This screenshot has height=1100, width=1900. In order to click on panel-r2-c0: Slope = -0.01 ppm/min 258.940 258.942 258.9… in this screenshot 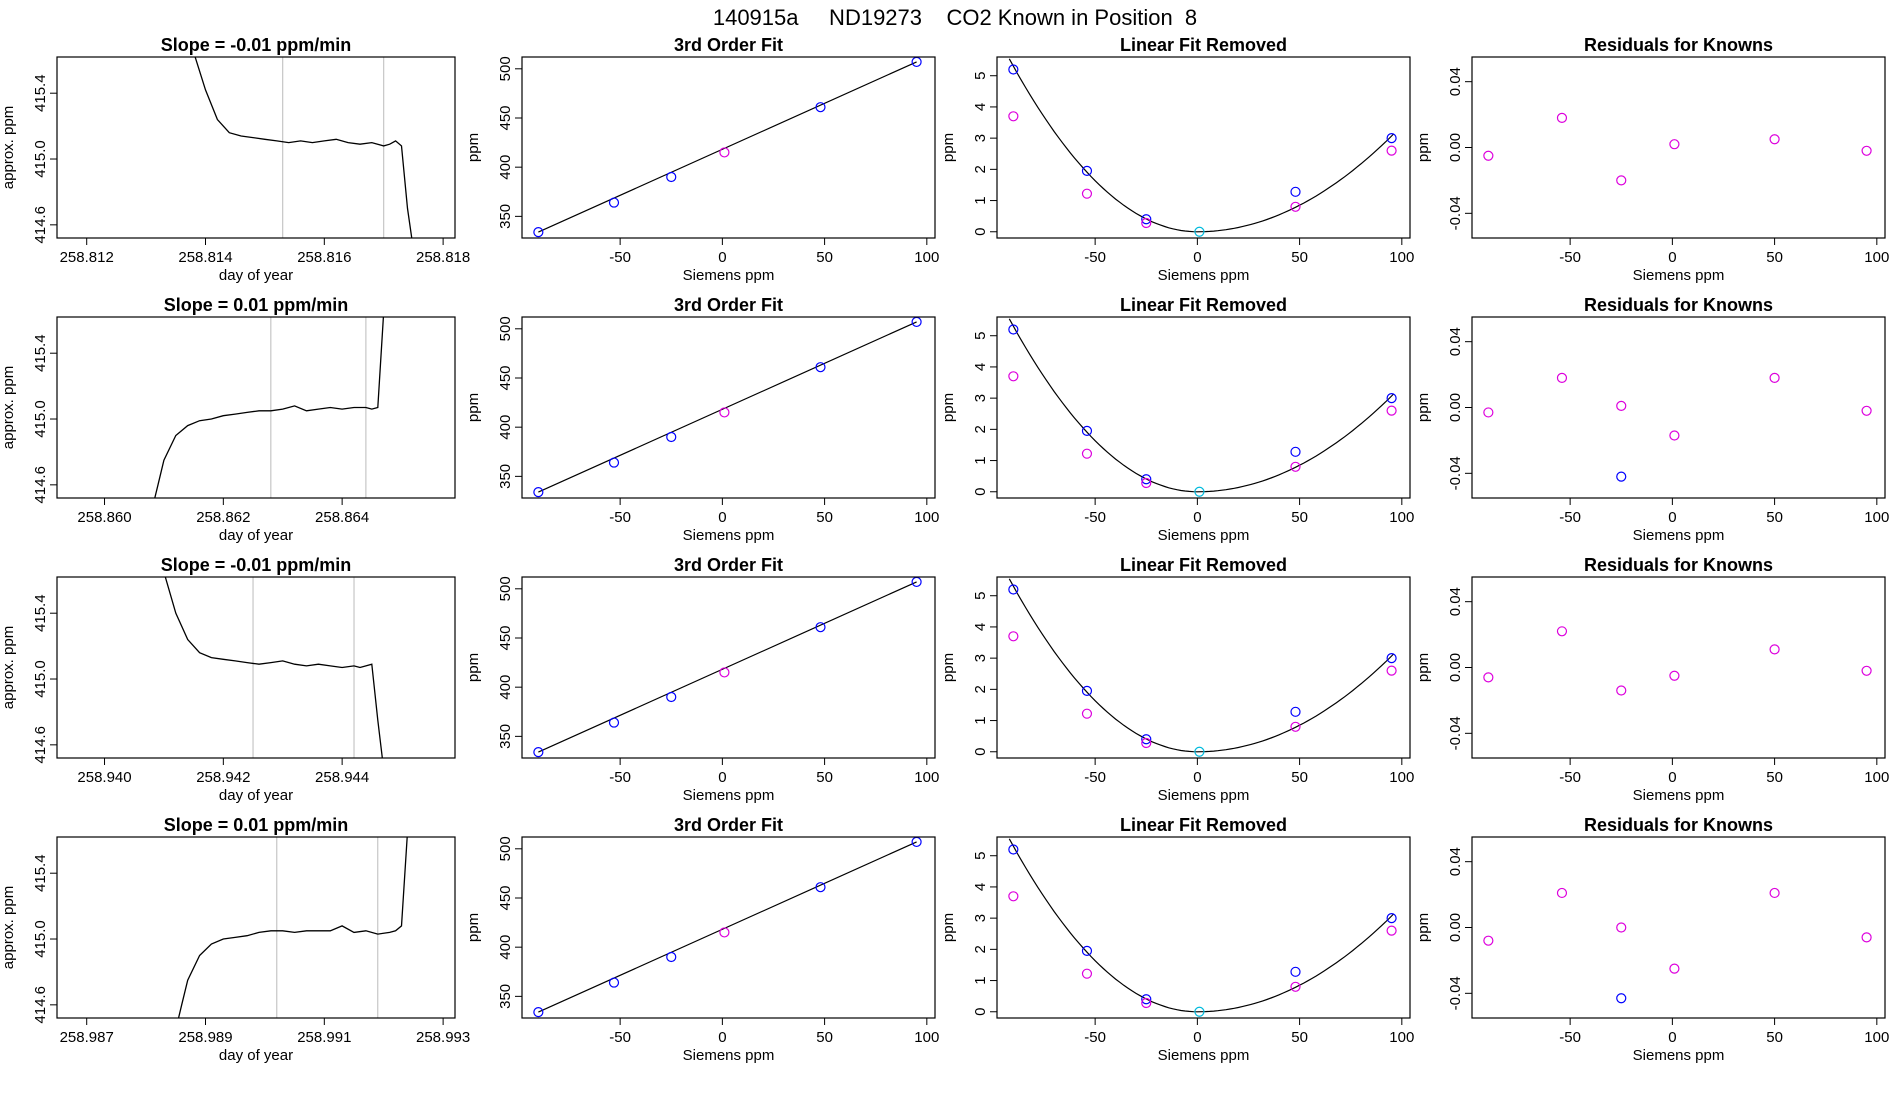, I will do `click(228, 679)`.